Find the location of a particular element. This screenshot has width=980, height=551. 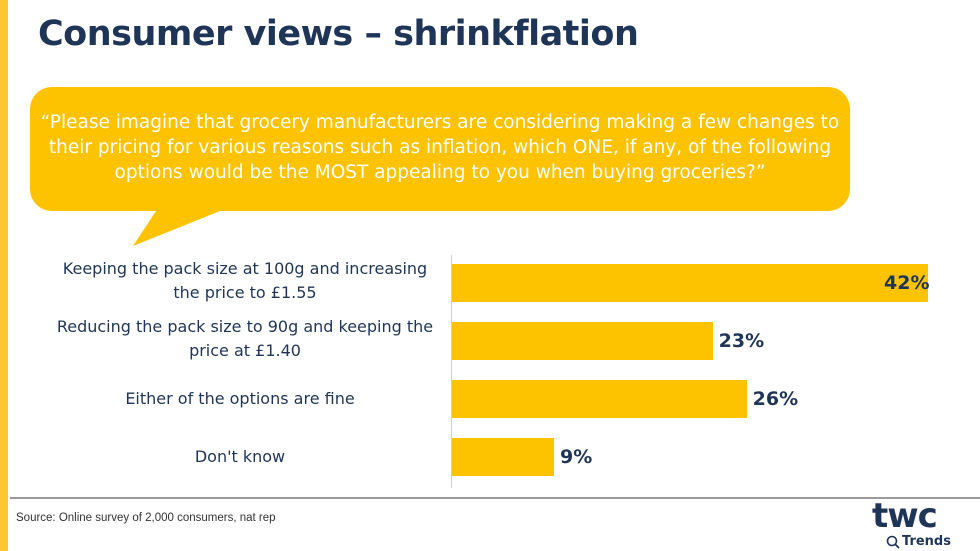

magnifier-icon is located at coordinates (893, 542).